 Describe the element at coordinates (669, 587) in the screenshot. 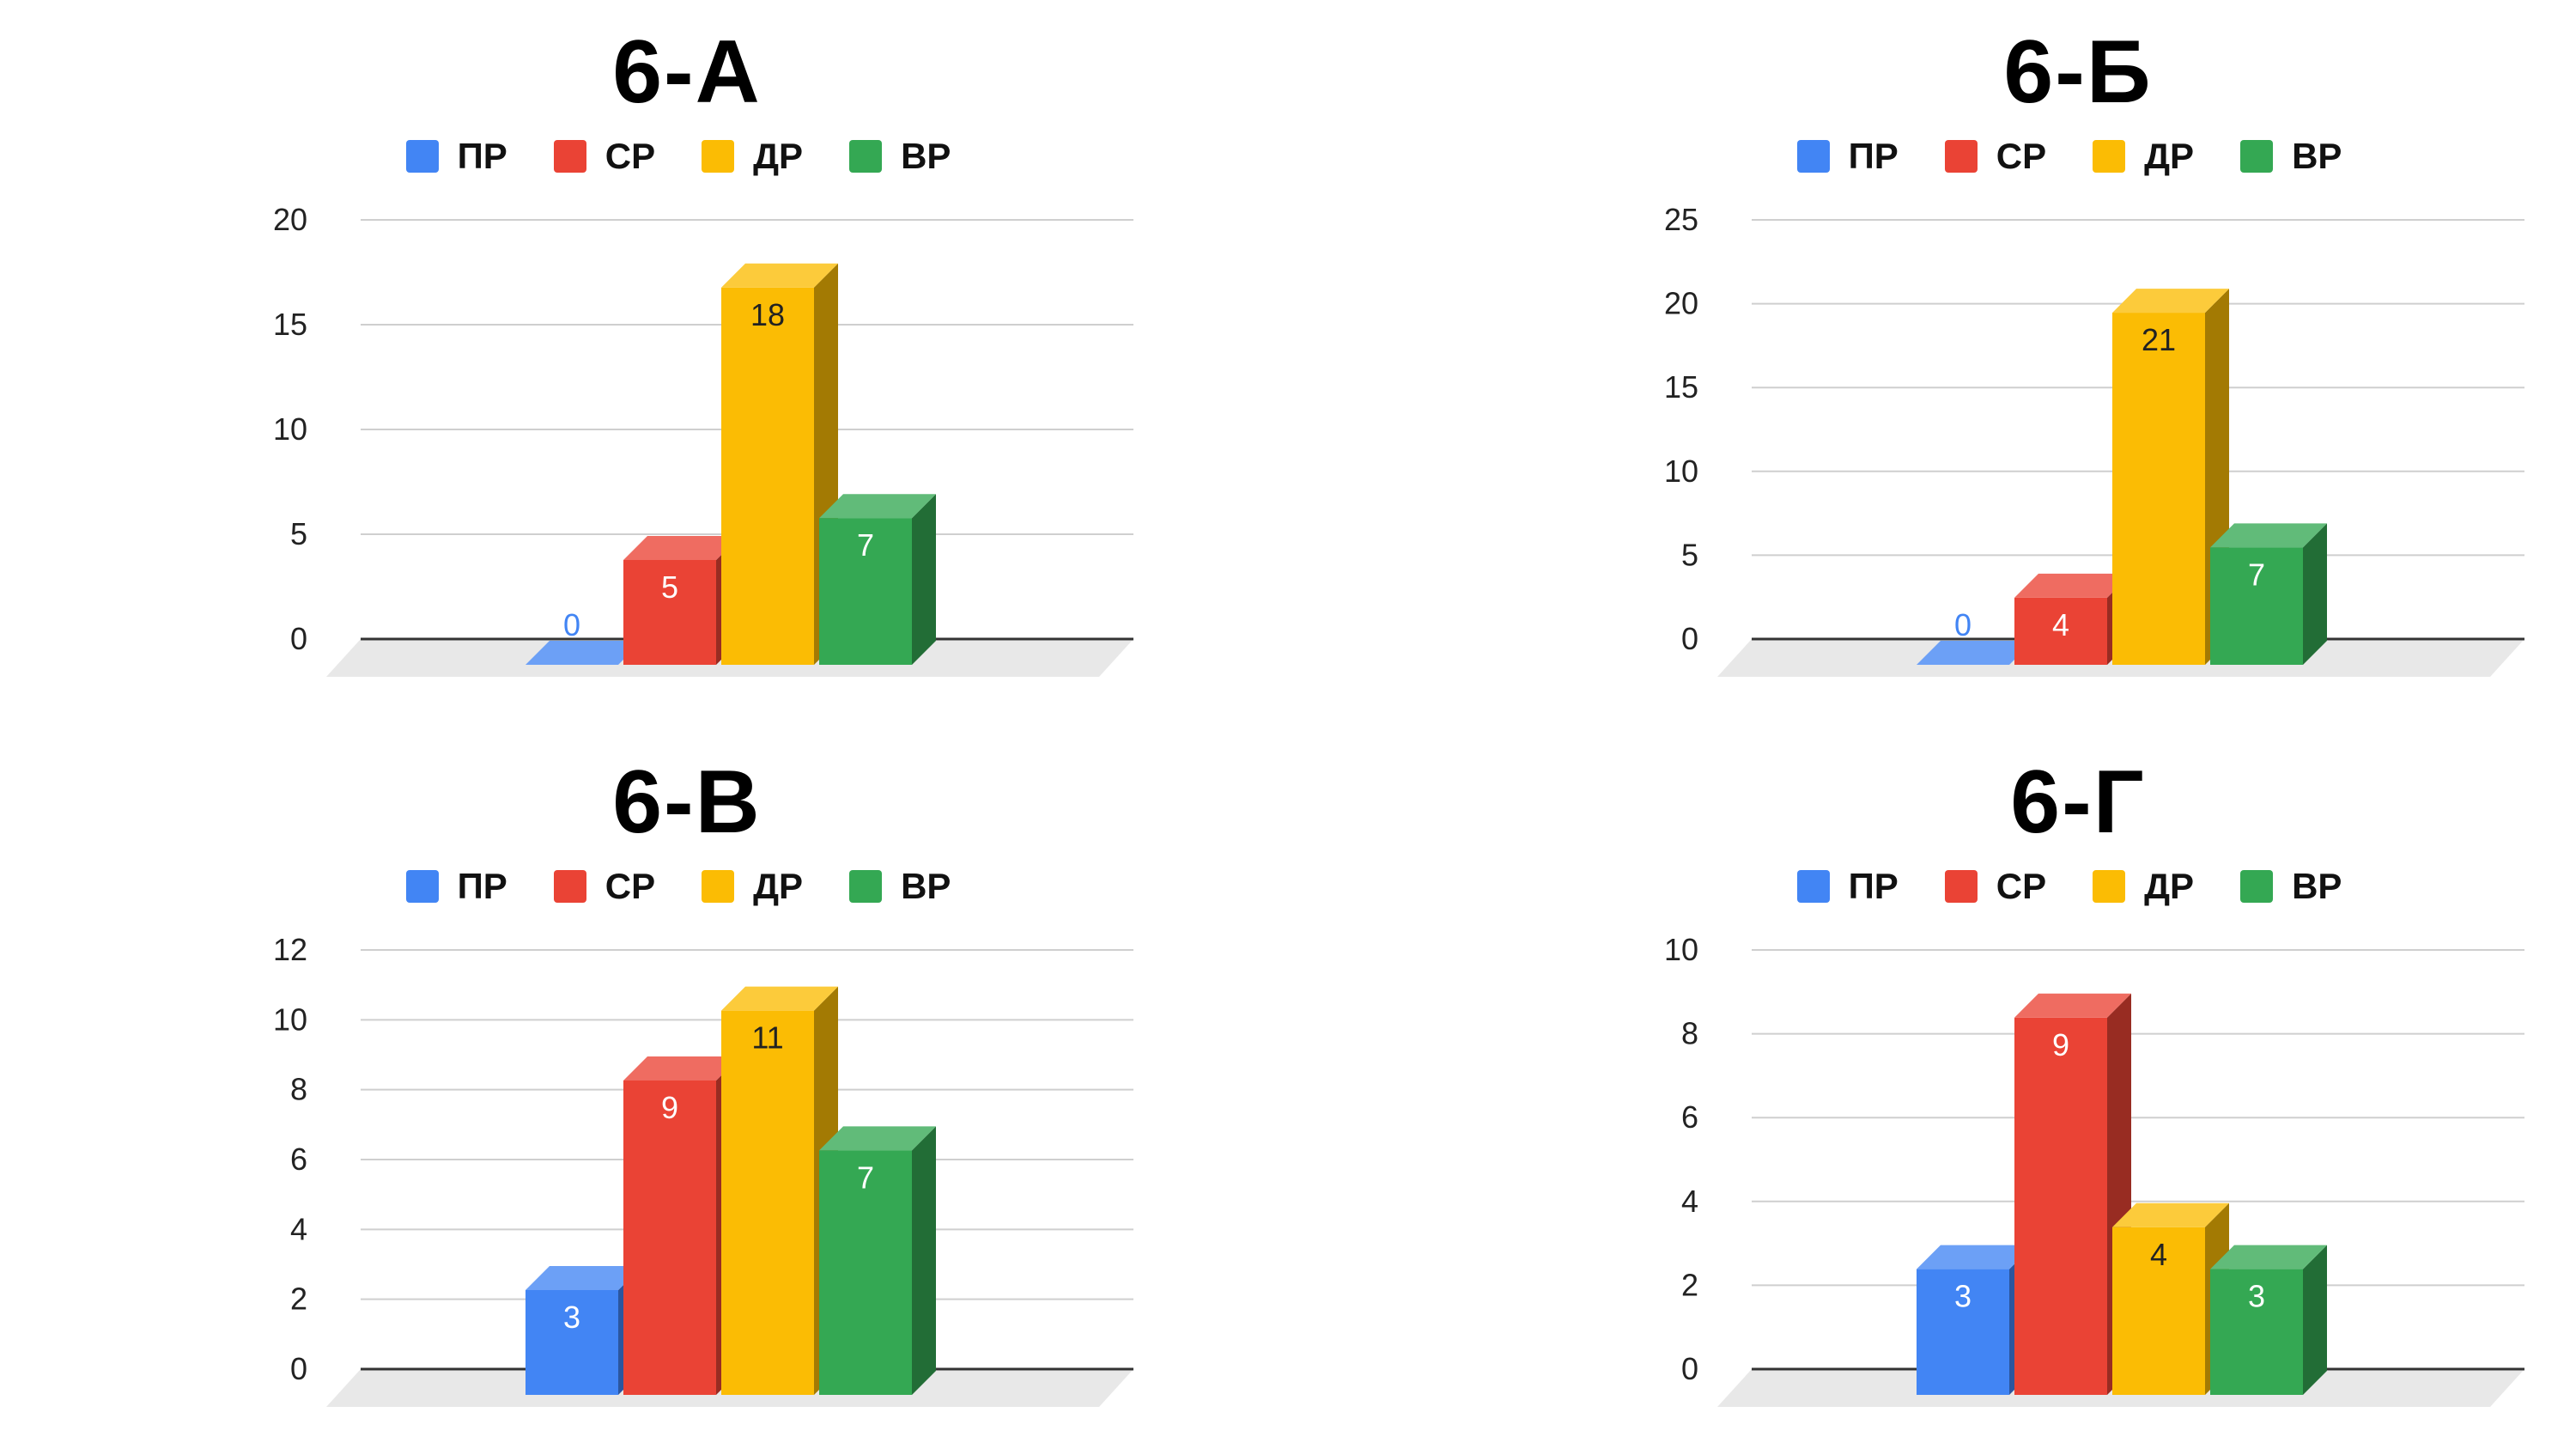

I see `data-label: 5` at that location.